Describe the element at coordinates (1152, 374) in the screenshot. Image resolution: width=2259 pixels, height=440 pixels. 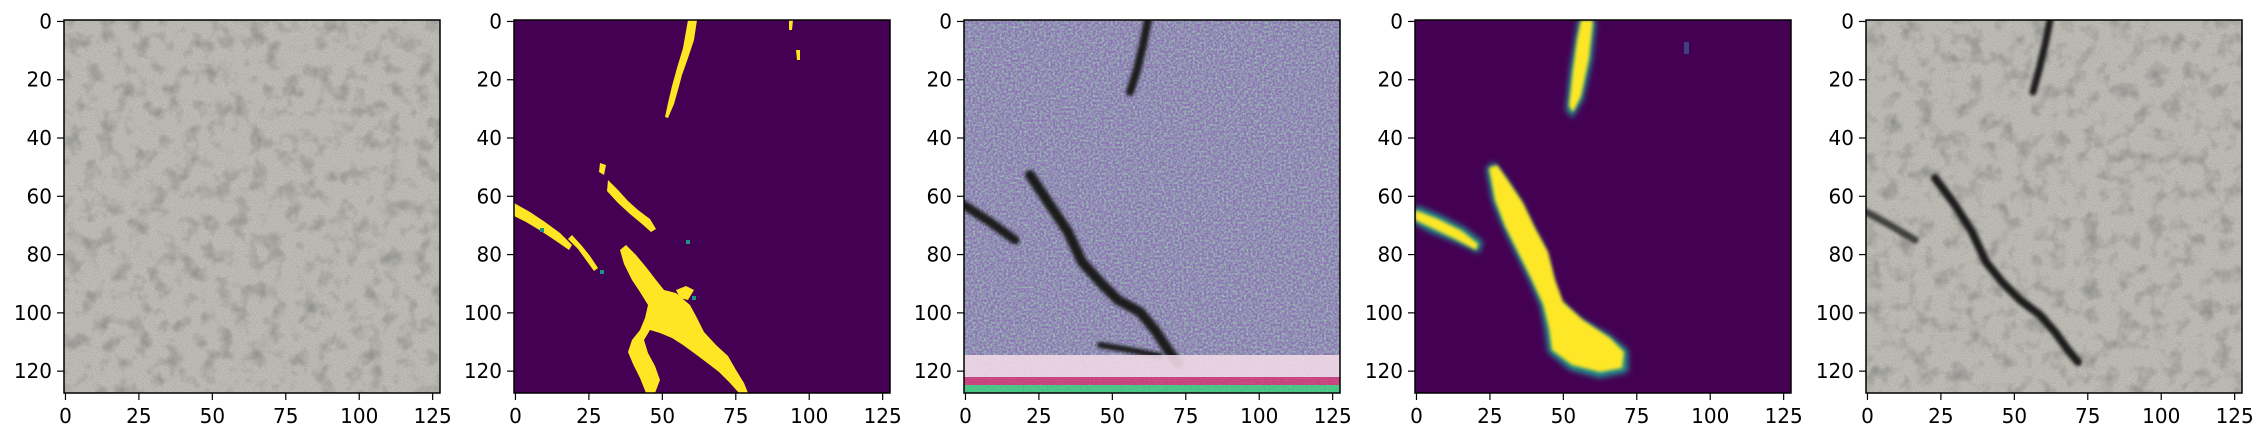
I see `panel-3-bottom-artifacts` at that location.